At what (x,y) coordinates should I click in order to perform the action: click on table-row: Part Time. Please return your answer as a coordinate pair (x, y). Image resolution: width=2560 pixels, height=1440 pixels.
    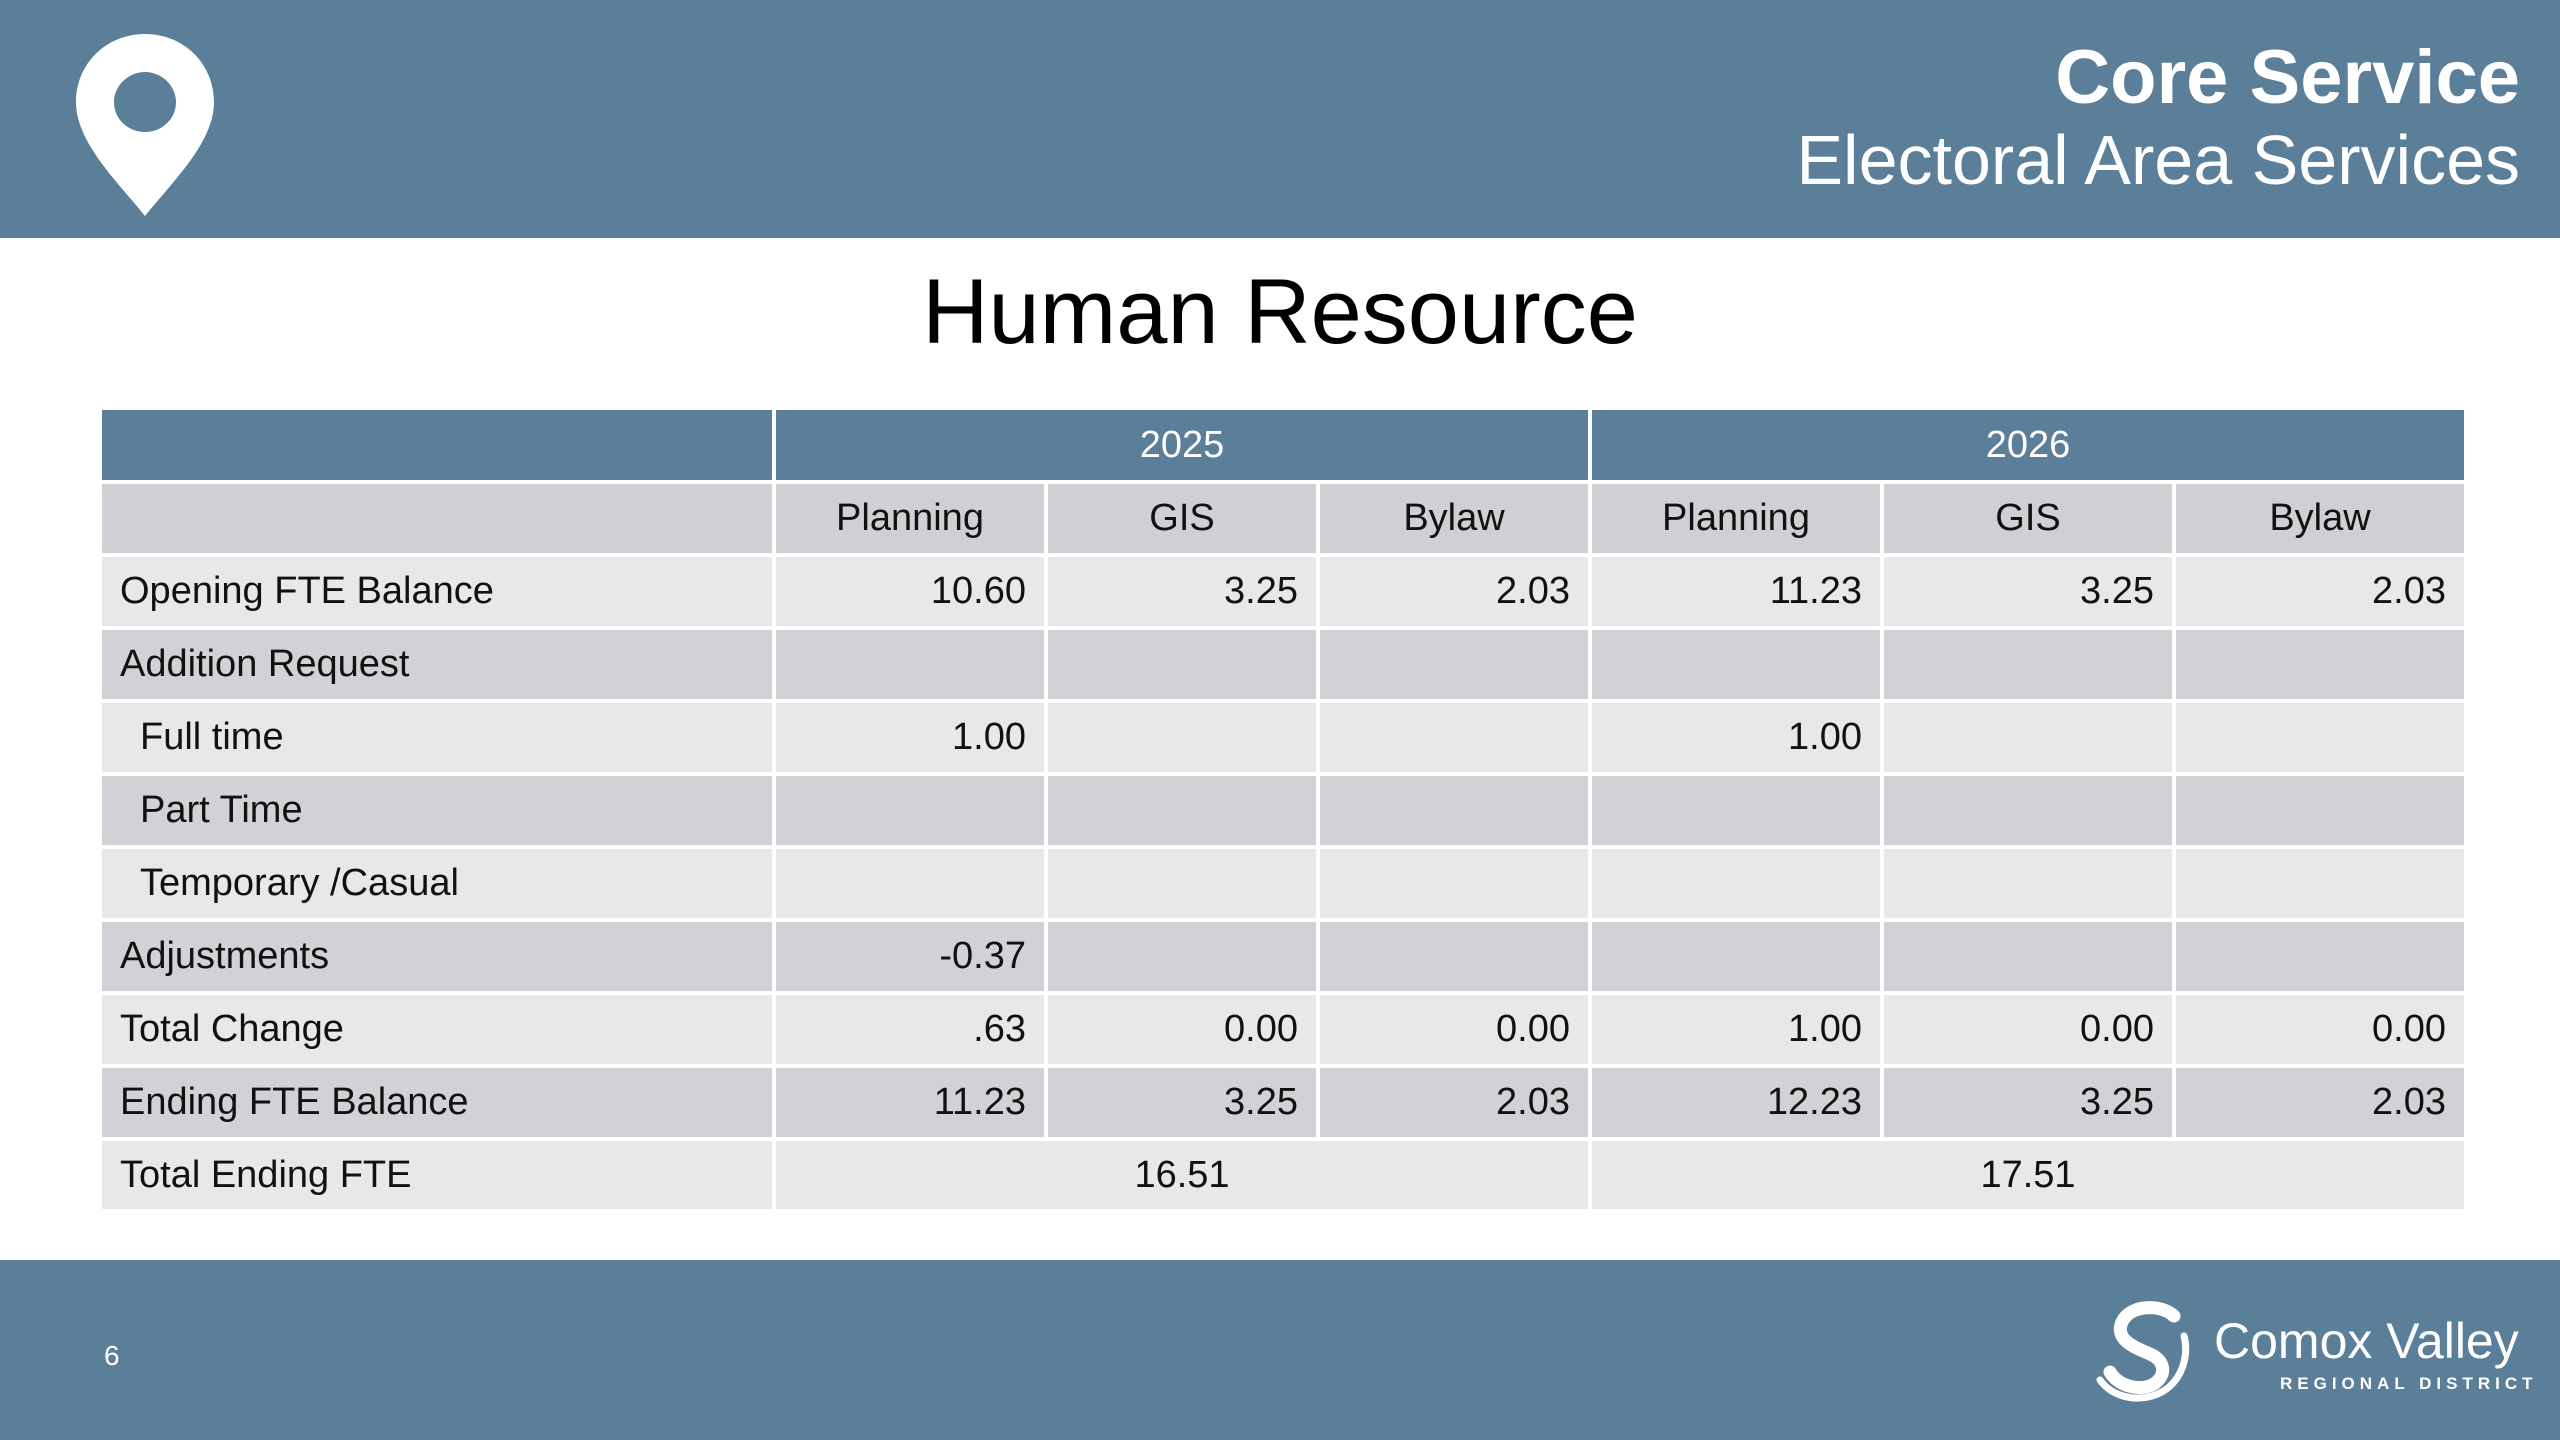
    Looking at the image, I should click on (1283, 810).